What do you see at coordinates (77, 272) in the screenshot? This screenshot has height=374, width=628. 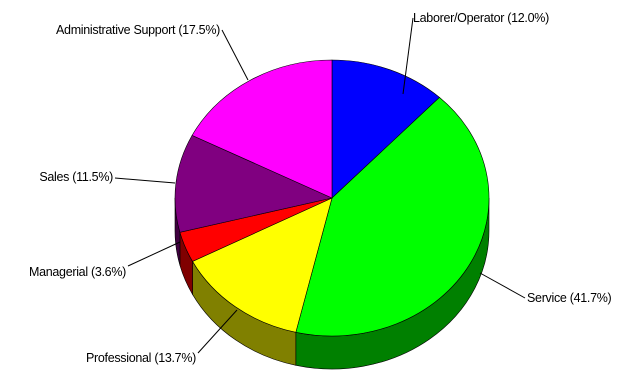 I see `slice-label-4: Managerial (3.6%)` at bounding box center [77, 272].